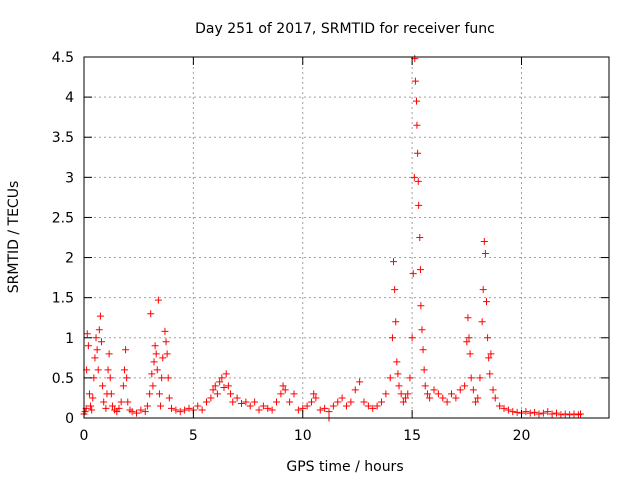 This screenshot has height=480, width=640. What do you see at coordinates (63, 138) in the screenshot?
I see `y-tick-label: 3.5` at bounding box center [63, 138].